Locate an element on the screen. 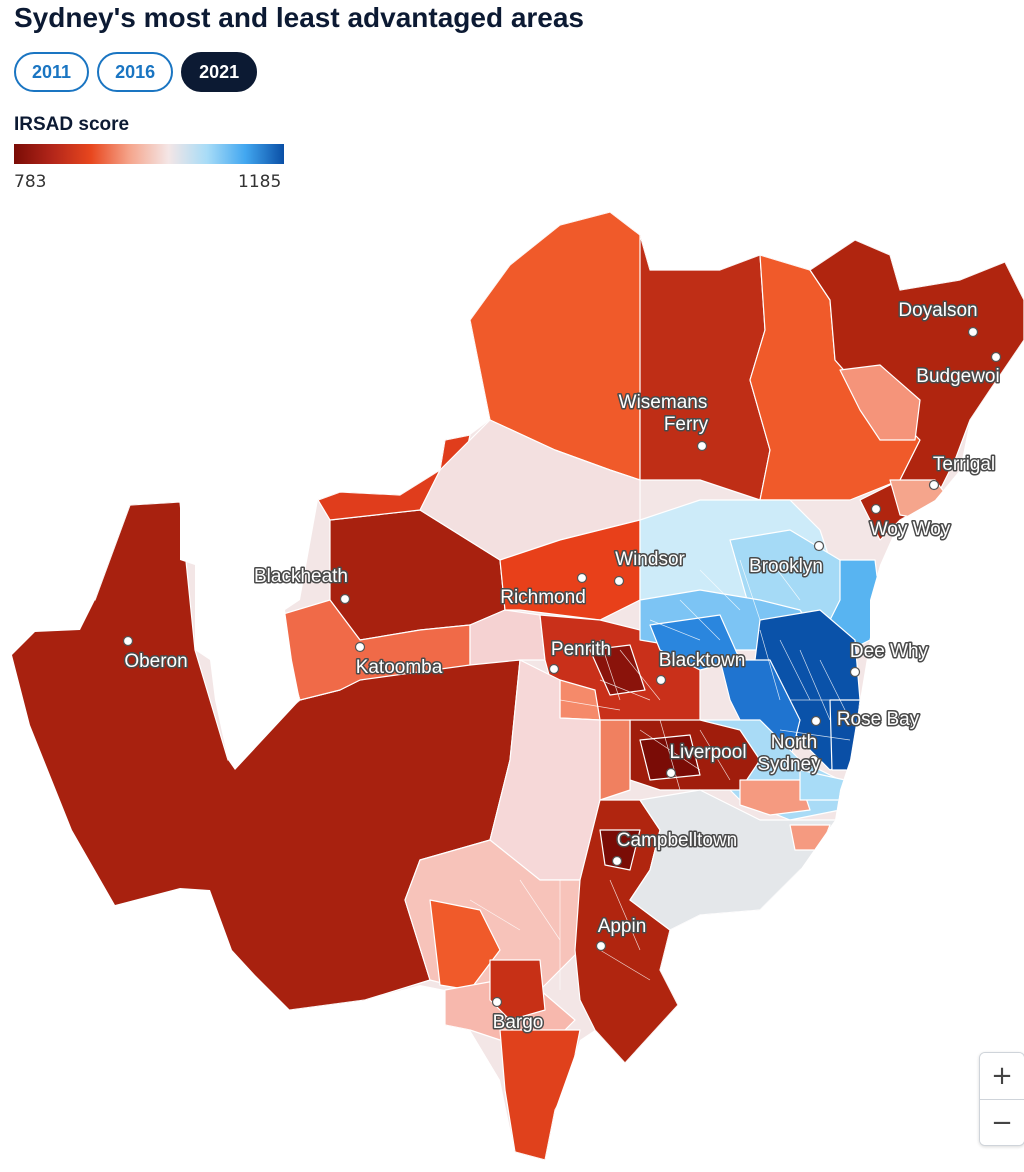 The height and width of the screenshot is (1172, 1024). place-penrith: Penrith is located at coordinates (580, 656).